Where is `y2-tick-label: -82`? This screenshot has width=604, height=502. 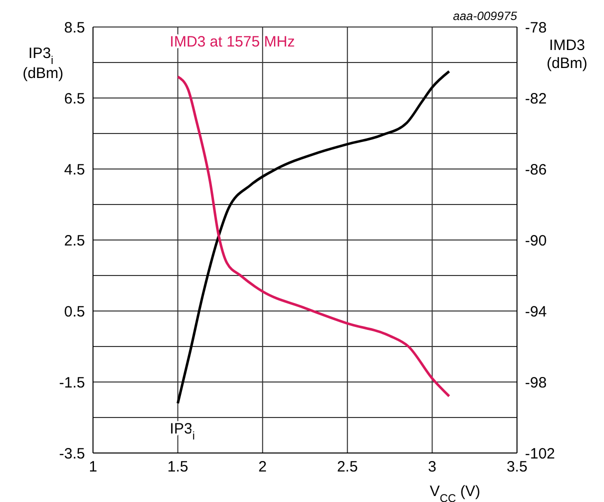 y2-tick-label: -82 is located at coordinates (536, 99).